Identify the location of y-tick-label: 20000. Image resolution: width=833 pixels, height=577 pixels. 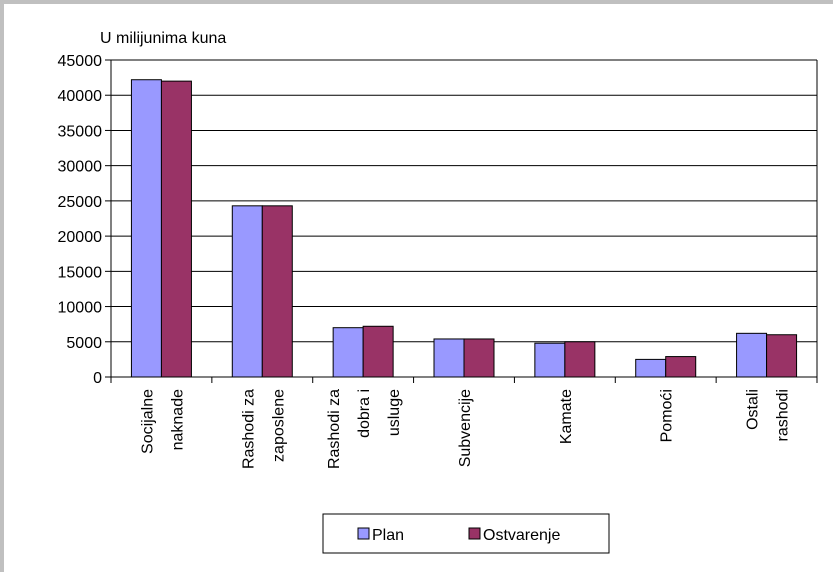
(80, 237).